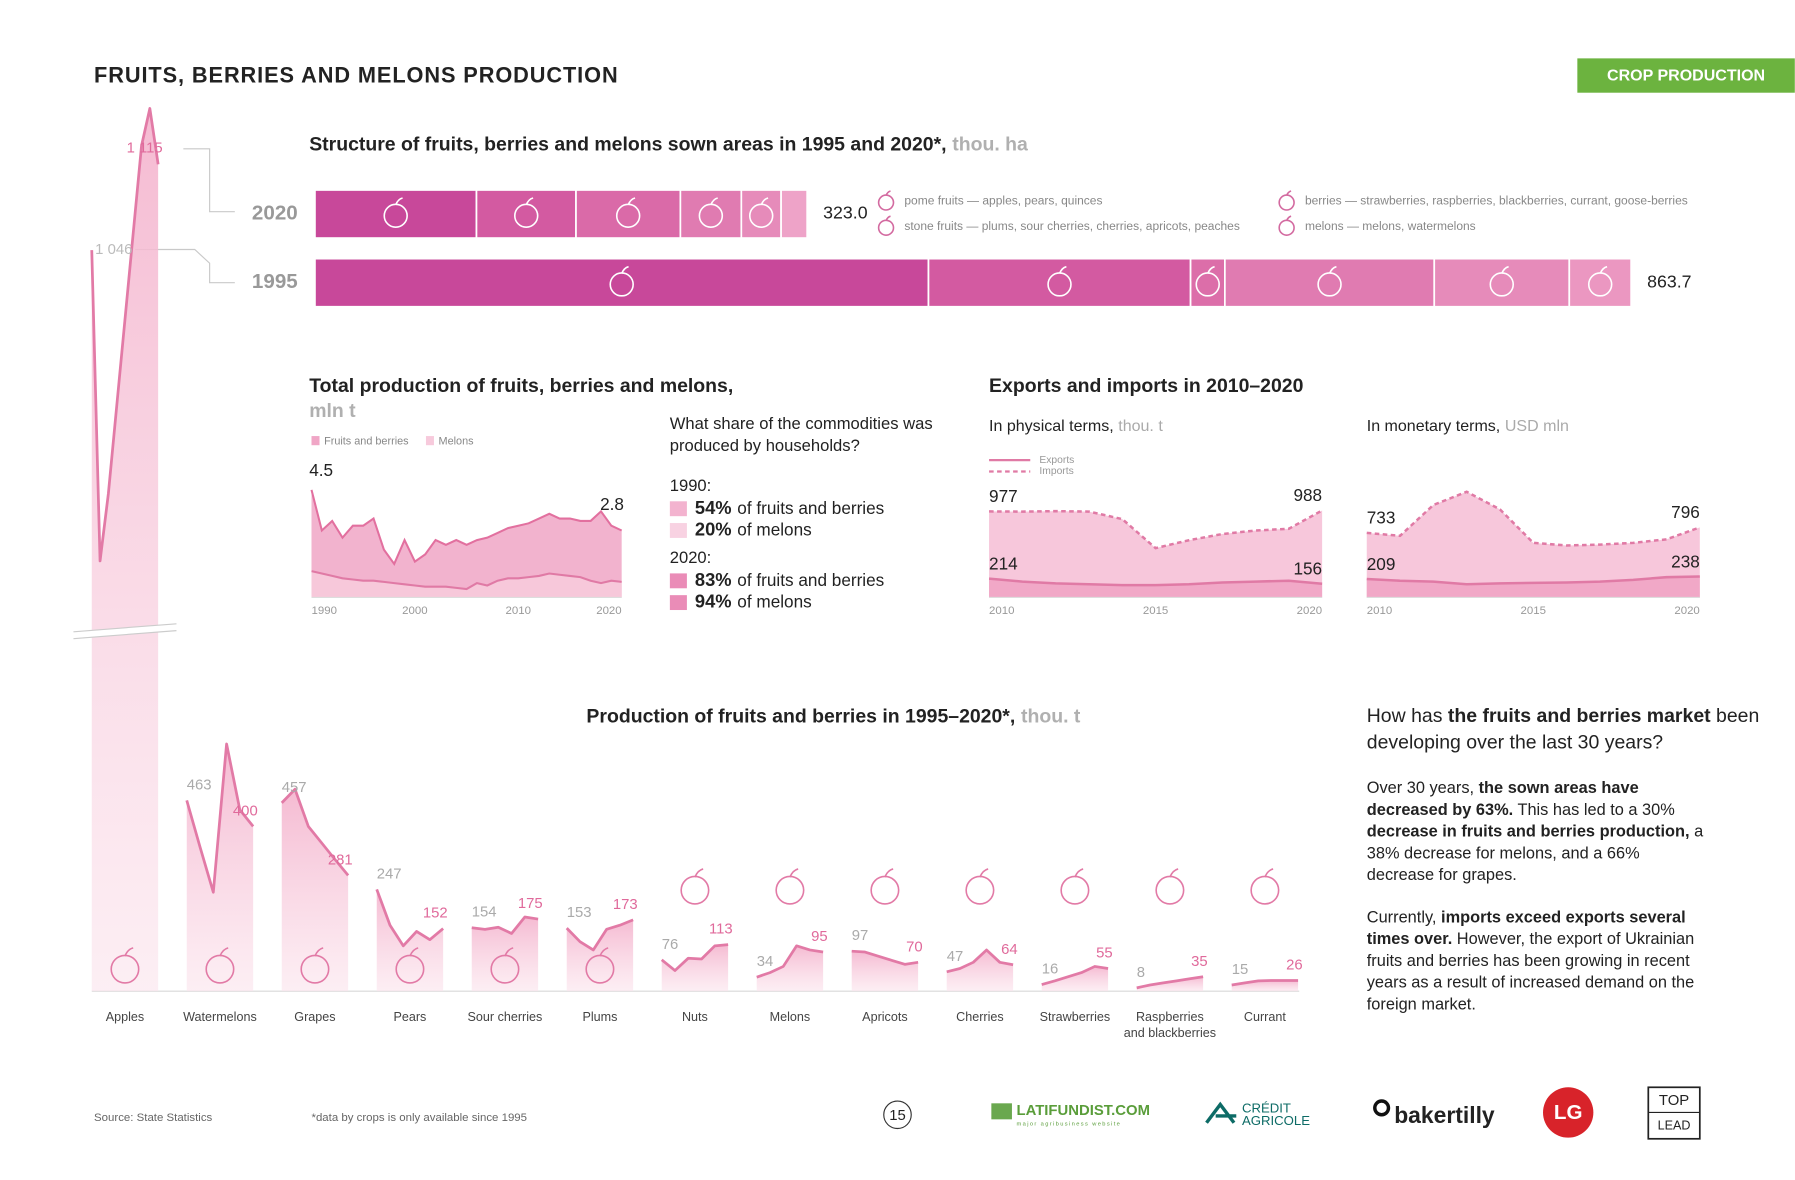  What do you see at coordinates (579, 913) in the screenshot?
I see `value-label: 153` at bounding box center [579, 913].